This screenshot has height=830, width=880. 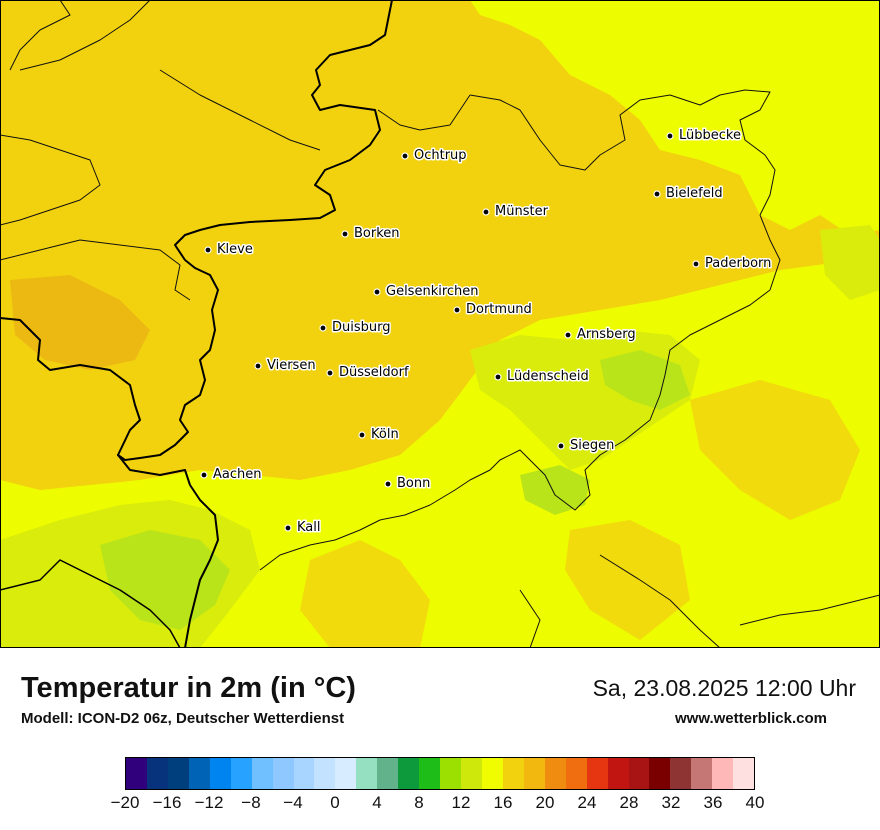 What do you see at coordinates (713, 802) in the screenshot?
I see `colorbar-tick-label: 36` at bounding box center [713, 802].